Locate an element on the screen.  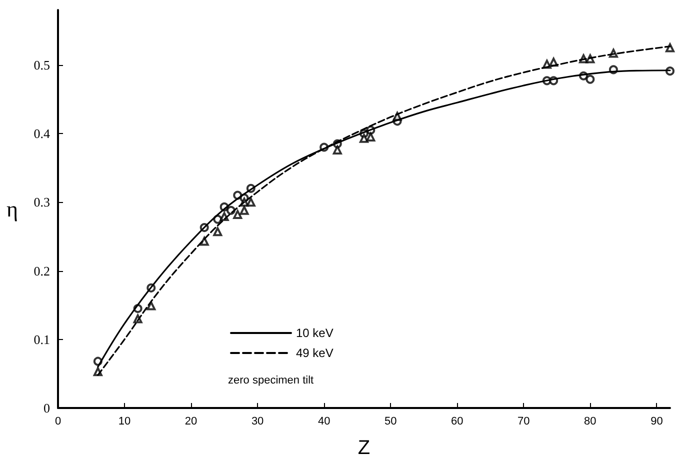
x-axis-title: Z is located at coordinates (364, 448).